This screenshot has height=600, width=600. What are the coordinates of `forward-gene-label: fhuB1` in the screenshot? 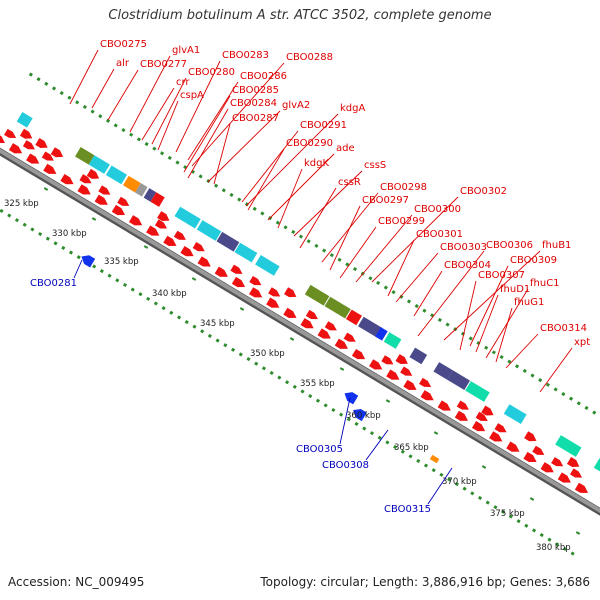 It's located at (556, 245).